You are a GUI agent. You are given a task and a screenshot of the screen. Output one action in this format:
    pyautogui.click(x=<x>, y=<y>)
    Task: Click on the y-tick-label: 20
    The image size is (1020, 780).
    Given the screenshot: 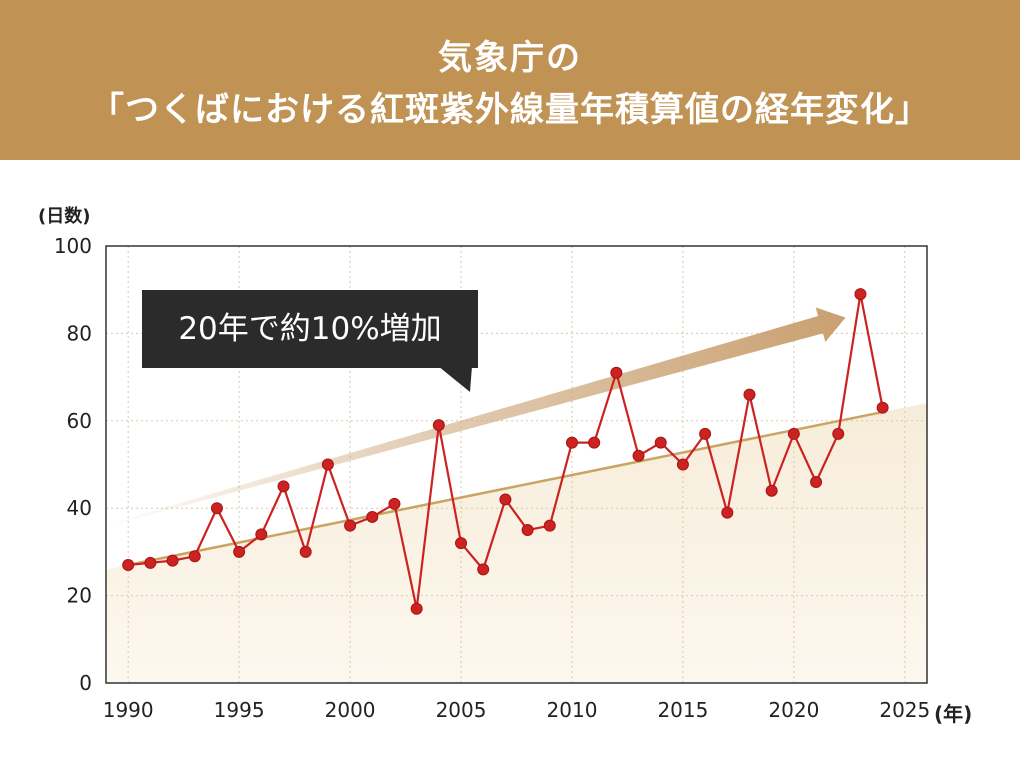 What is the action you would take?
    pyautogui.click(x=79, y=596)
    